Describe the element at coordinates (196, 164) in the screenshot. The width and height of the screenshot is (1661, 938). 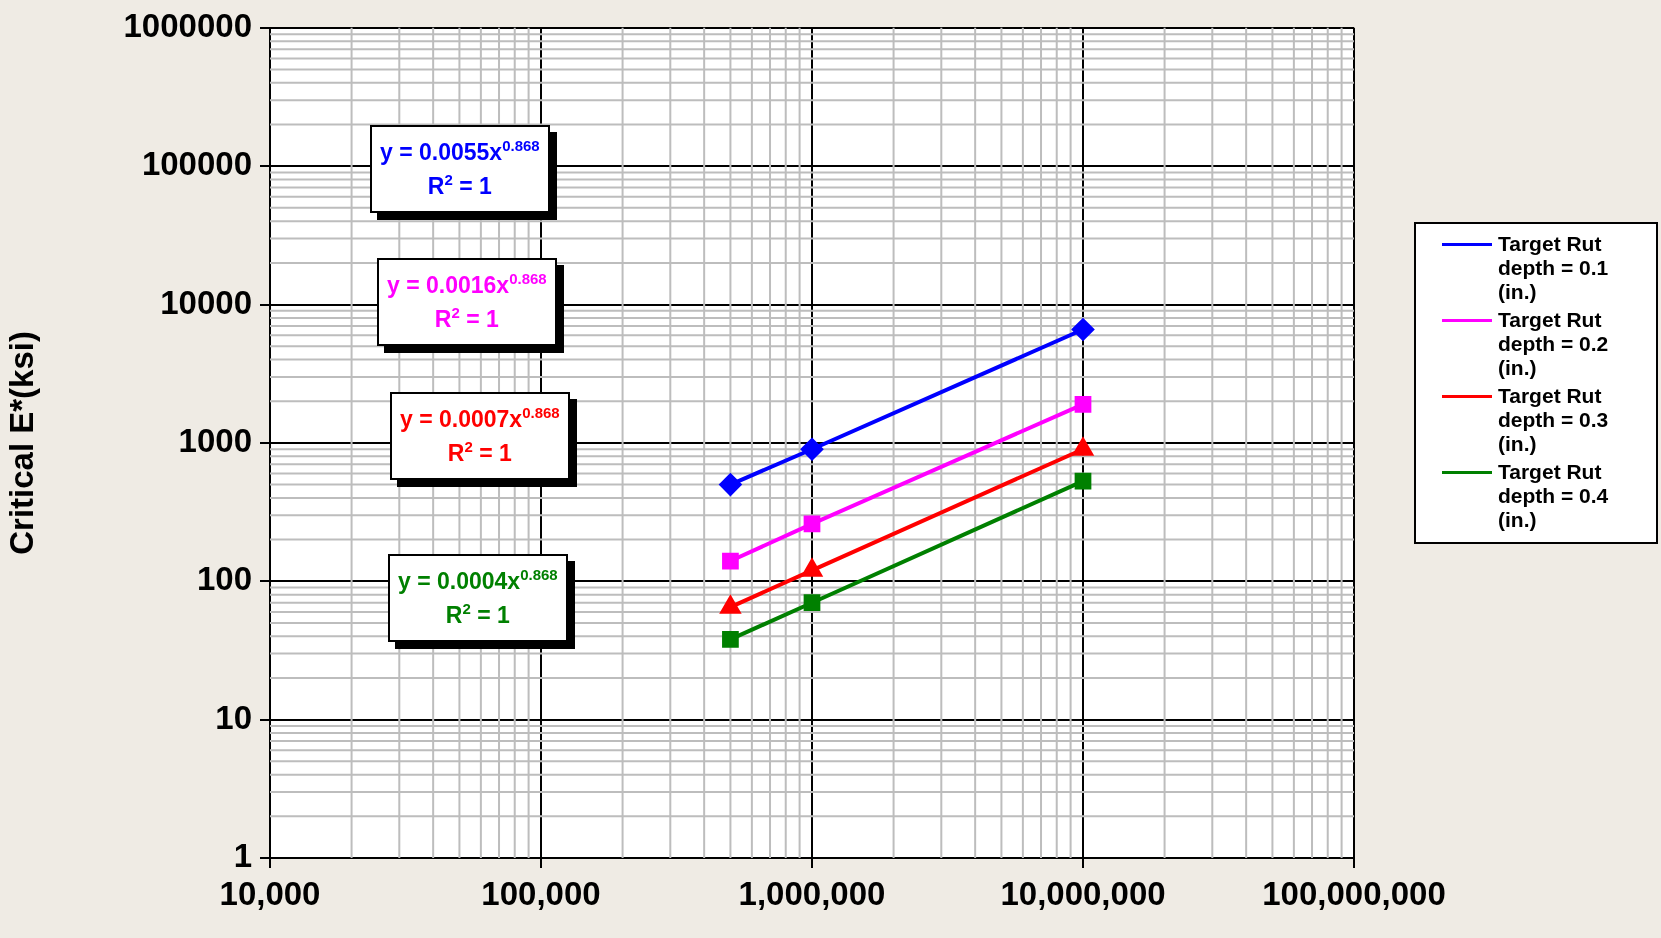
I see `y-tick-label: 100000` at that location.